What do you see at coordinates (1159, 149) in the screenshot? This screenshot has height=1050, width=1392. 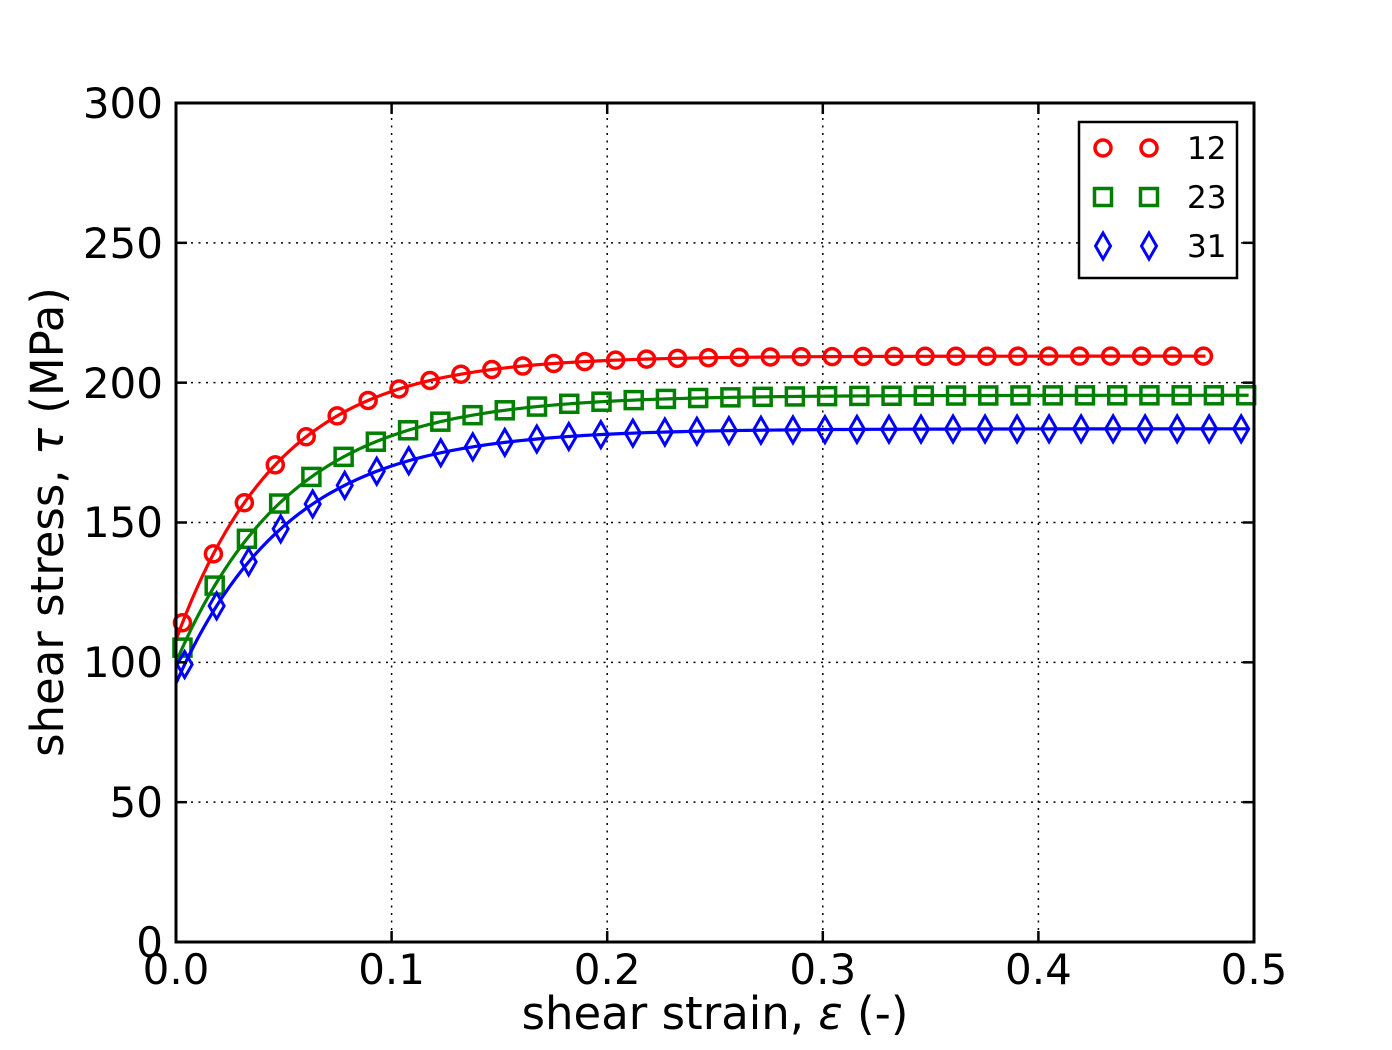 I see `legend-entry-12: 12` at bounding box center [1159, 149].